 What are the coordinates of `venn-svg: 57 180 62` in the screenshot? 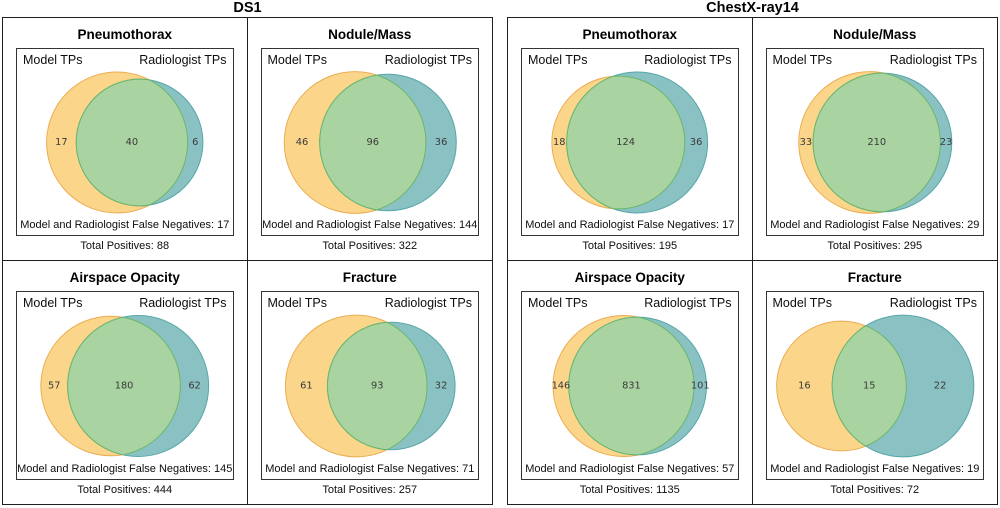 It's located at (125, 386).